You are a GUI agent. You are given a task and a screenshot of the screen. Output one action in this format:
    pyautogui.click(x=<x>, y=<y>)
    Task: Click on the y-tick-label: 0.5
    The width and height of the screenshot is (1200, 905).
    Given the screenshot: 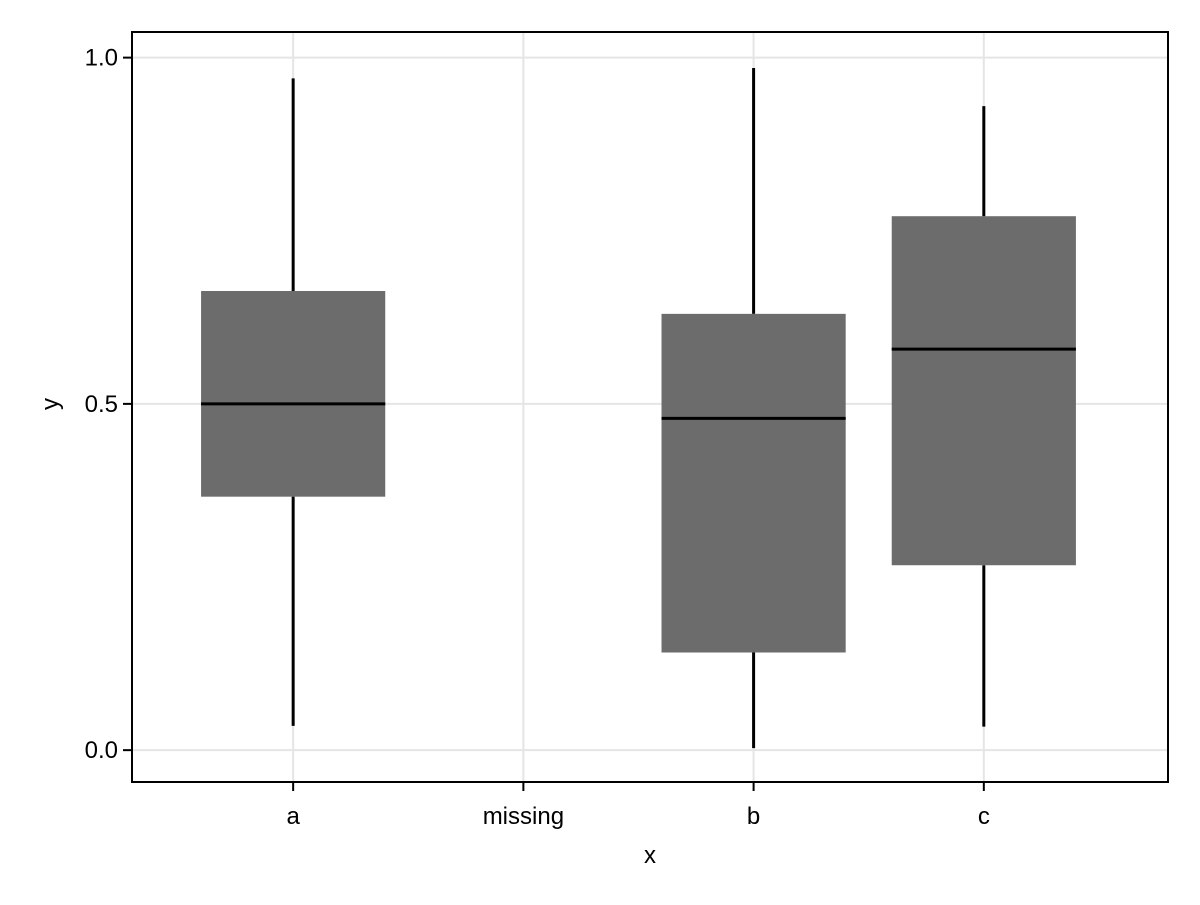 What is the action you would take?
    pyautogui.click(x=101, y=404)
    